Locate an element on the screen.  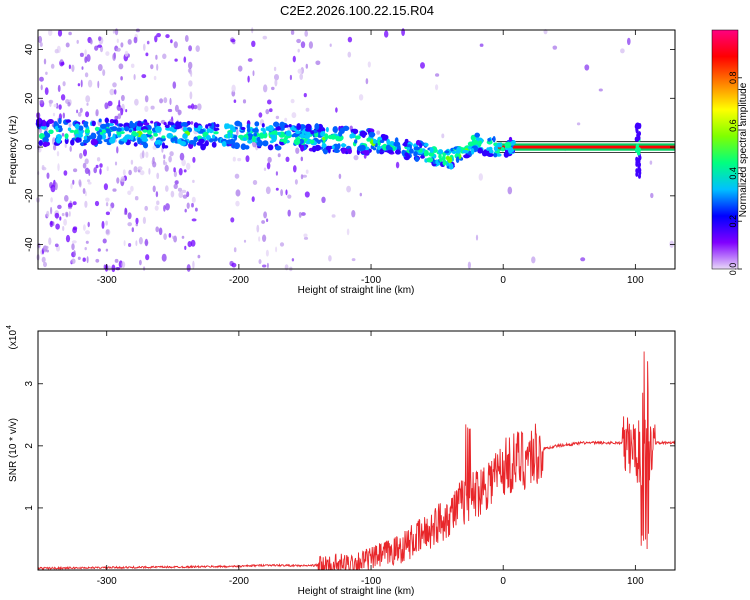
colorbar-label: Normalized spectral amplitude is located at coordinates (743, 149).